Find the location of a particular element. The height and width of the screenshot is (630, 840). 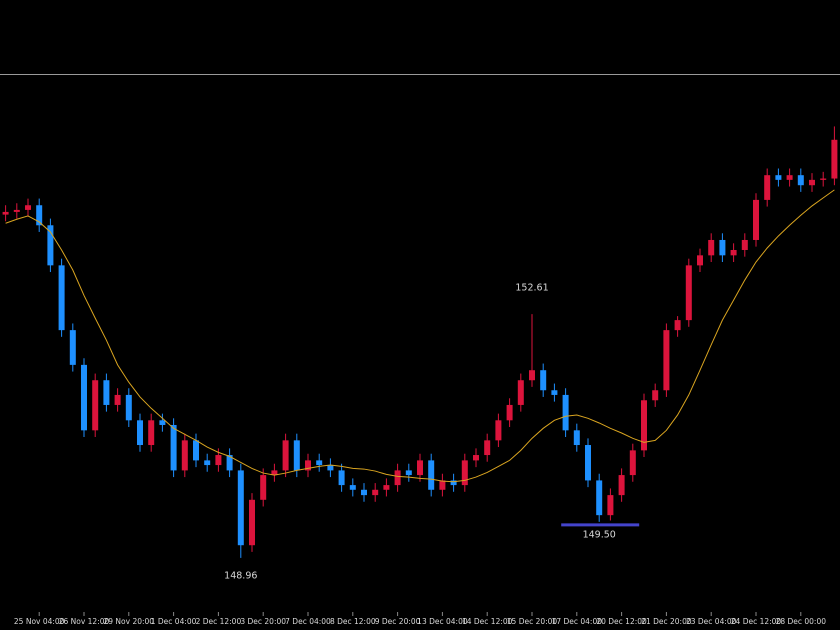

x-tick-label: 23 Dec 04:00 is located at coordinates (711, 621).